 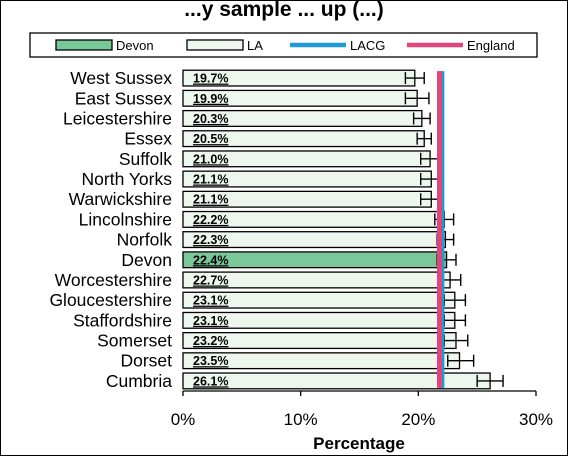 I want to click on category-label: Worcestershire, so click(x=113, y=280).